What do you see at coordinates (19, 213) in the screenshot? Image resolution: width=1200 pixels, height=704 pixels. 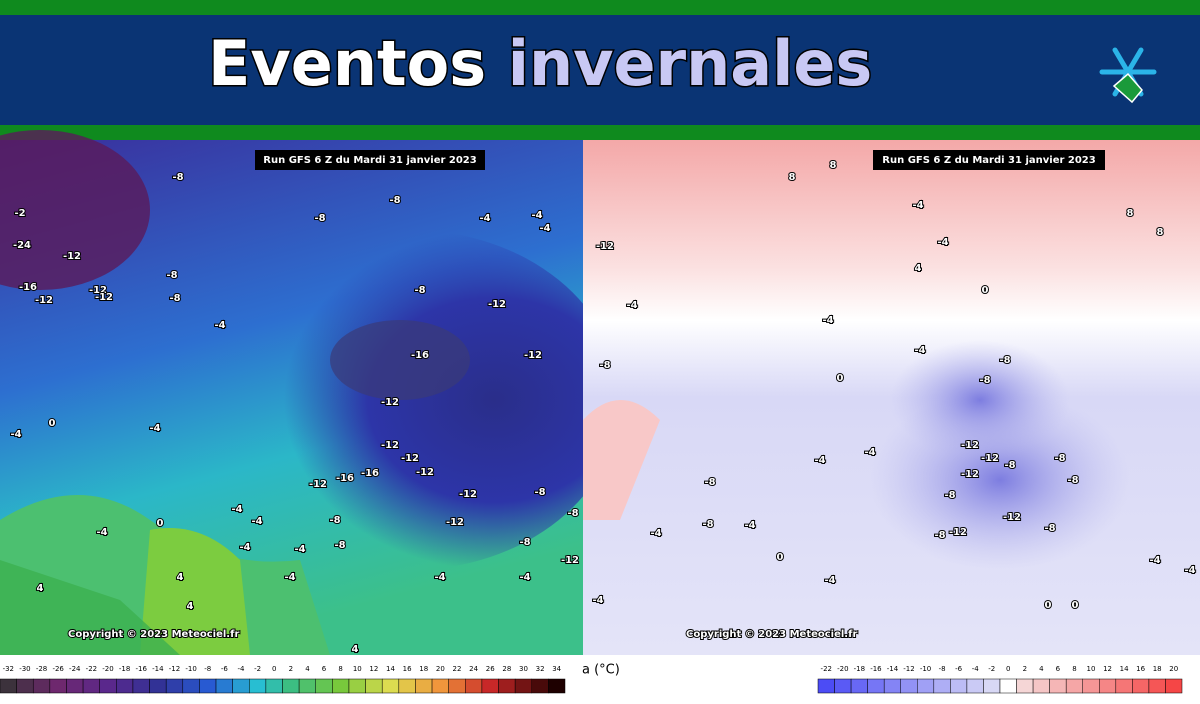 I see `contour-label: -2` at bounding box center [19, 213].